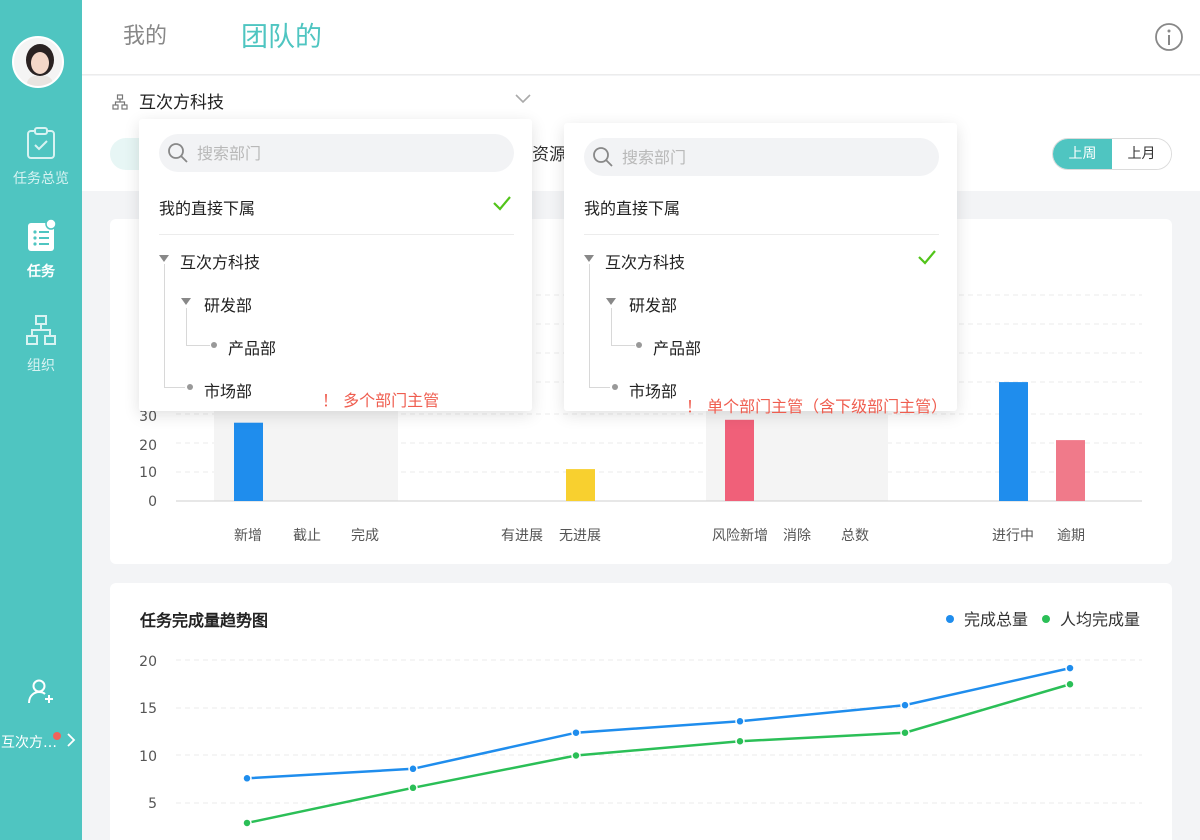 The image size is (1200, 840). I want to click on chevron-down-icon, so click(523, 99).